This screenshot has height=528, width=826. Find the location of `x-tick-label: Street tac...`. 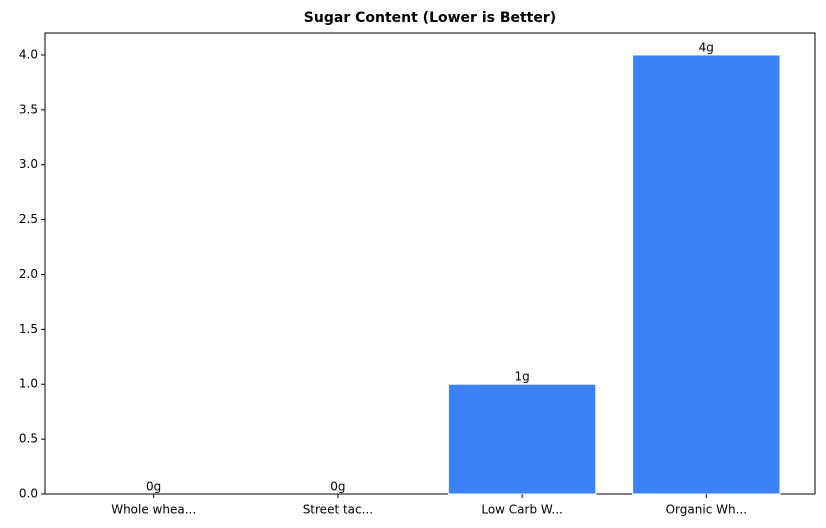

x-tick-label: Street tac... is located at coordinates (338, 510).